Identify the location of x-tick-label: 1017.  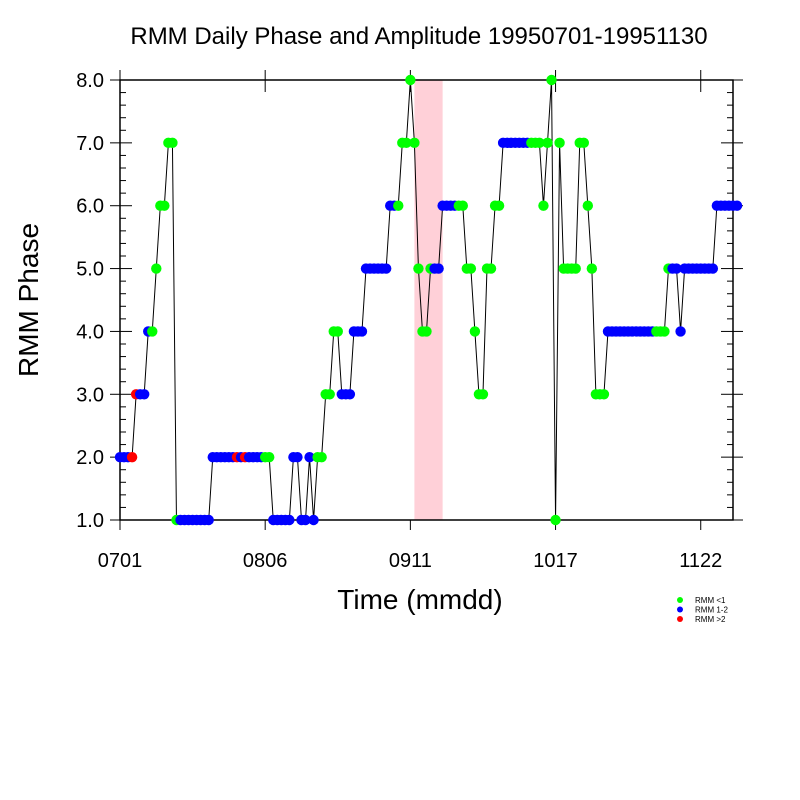
(555, 561).